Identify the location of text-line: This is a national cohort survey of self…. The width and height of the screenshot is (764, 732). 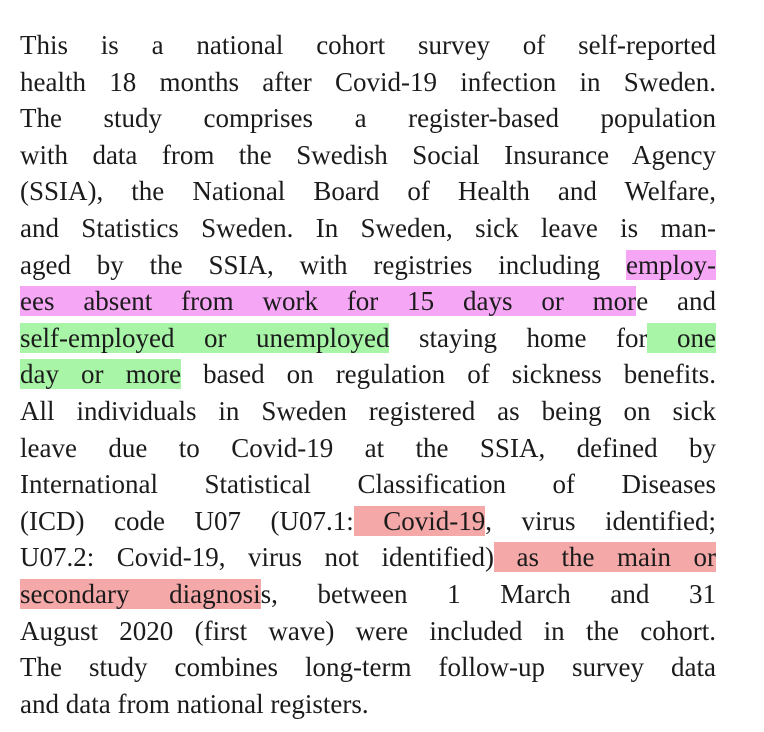
(368, 45).